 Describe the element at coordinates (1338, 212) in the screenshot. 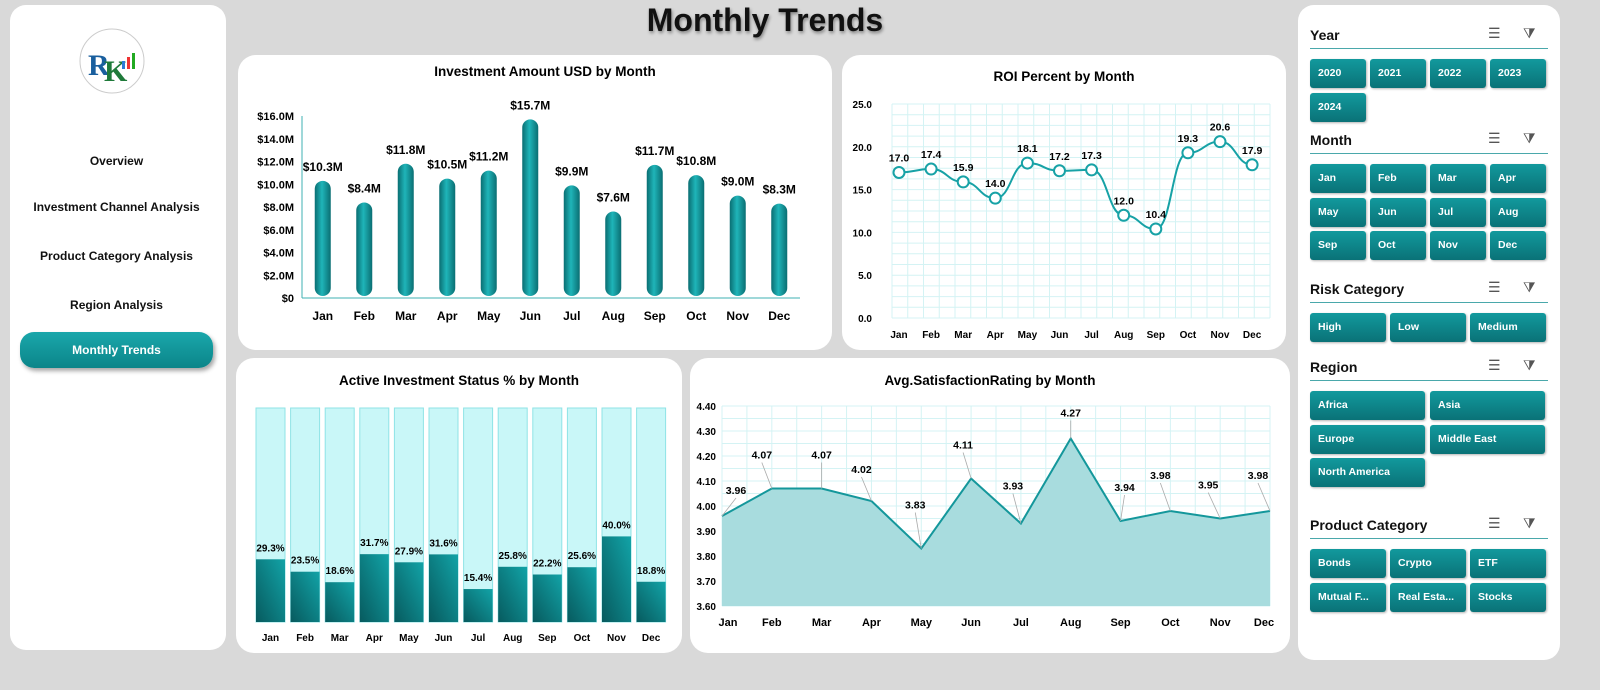

I see `slicer-item: May` at that location.